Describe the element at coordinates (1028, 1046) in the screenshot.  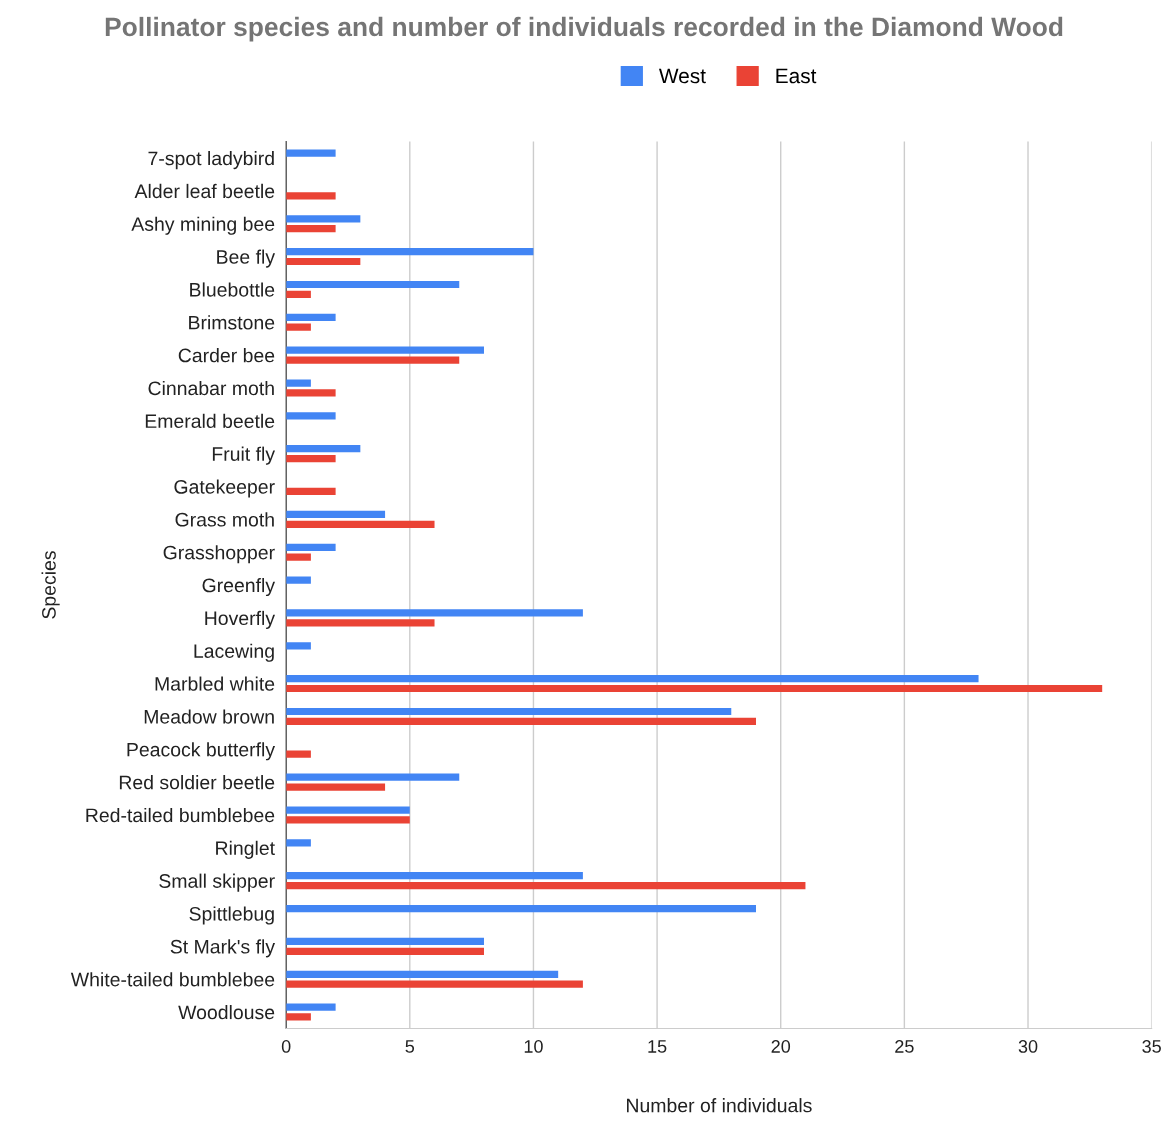
I see `x-tick-label: 30` at that location.